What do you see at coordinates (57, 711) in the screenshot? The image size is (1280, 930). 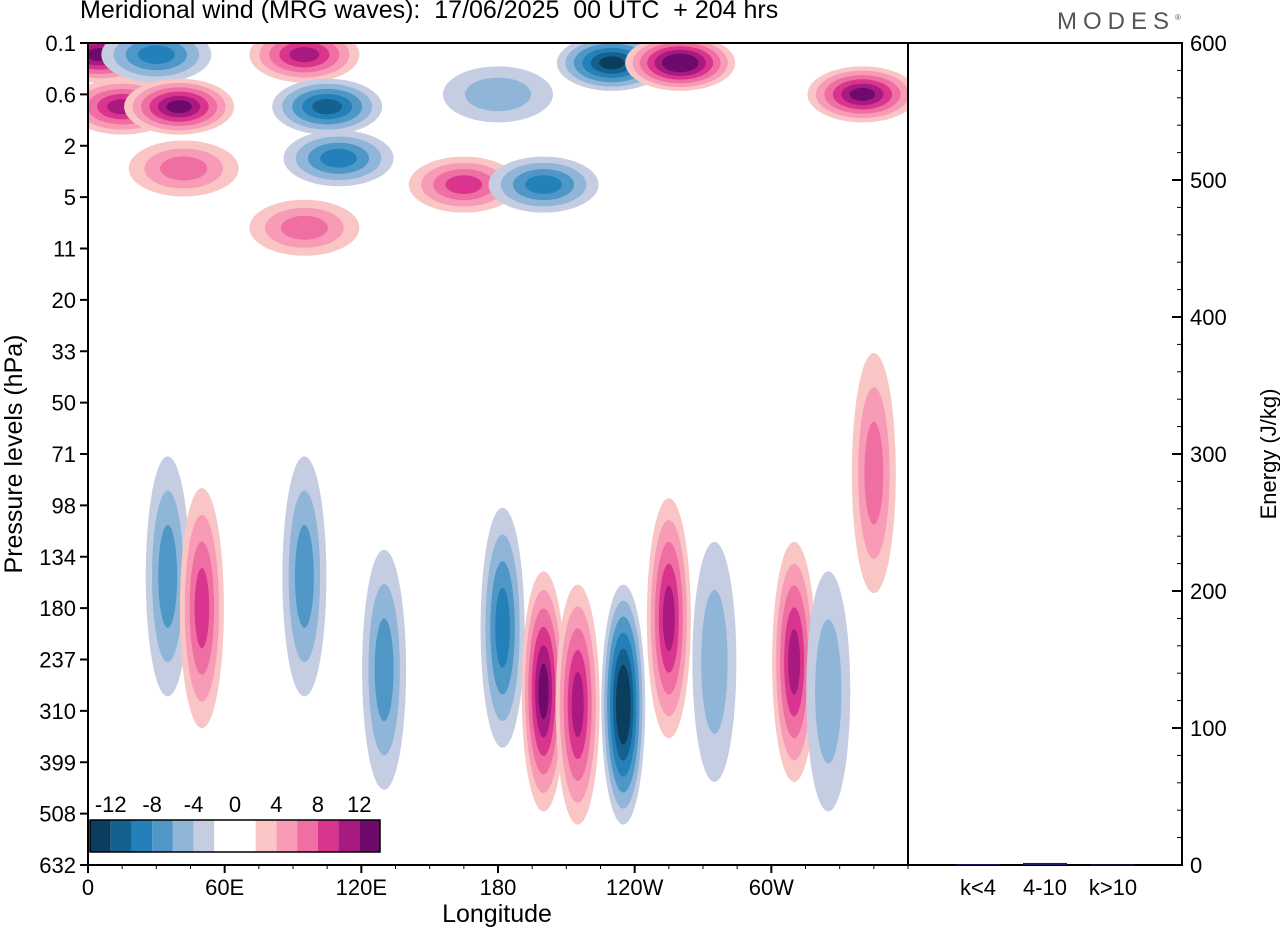 I see `pressure-tick-label: 310` at bounding box center [57, 711].